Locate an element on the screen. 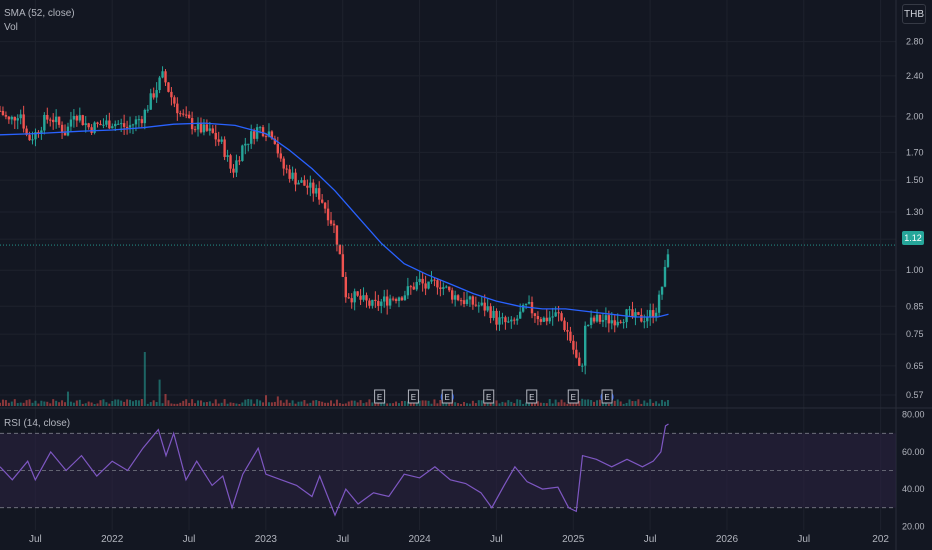 This screenshot has height=550, width=932. time-tick-label: 2025 is located at coordinates (573, 539).